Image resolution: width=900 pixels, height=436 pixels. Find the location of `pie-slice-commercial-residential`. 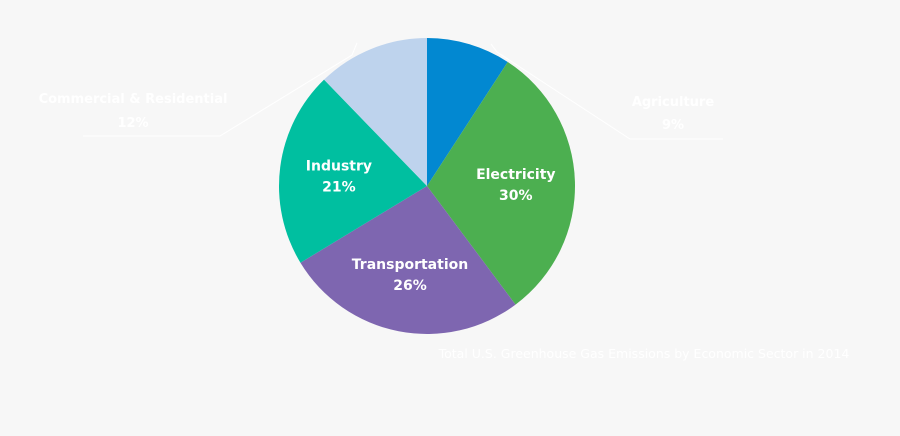

pie-slice-commercial-residential is located at coordinates (375, 112).